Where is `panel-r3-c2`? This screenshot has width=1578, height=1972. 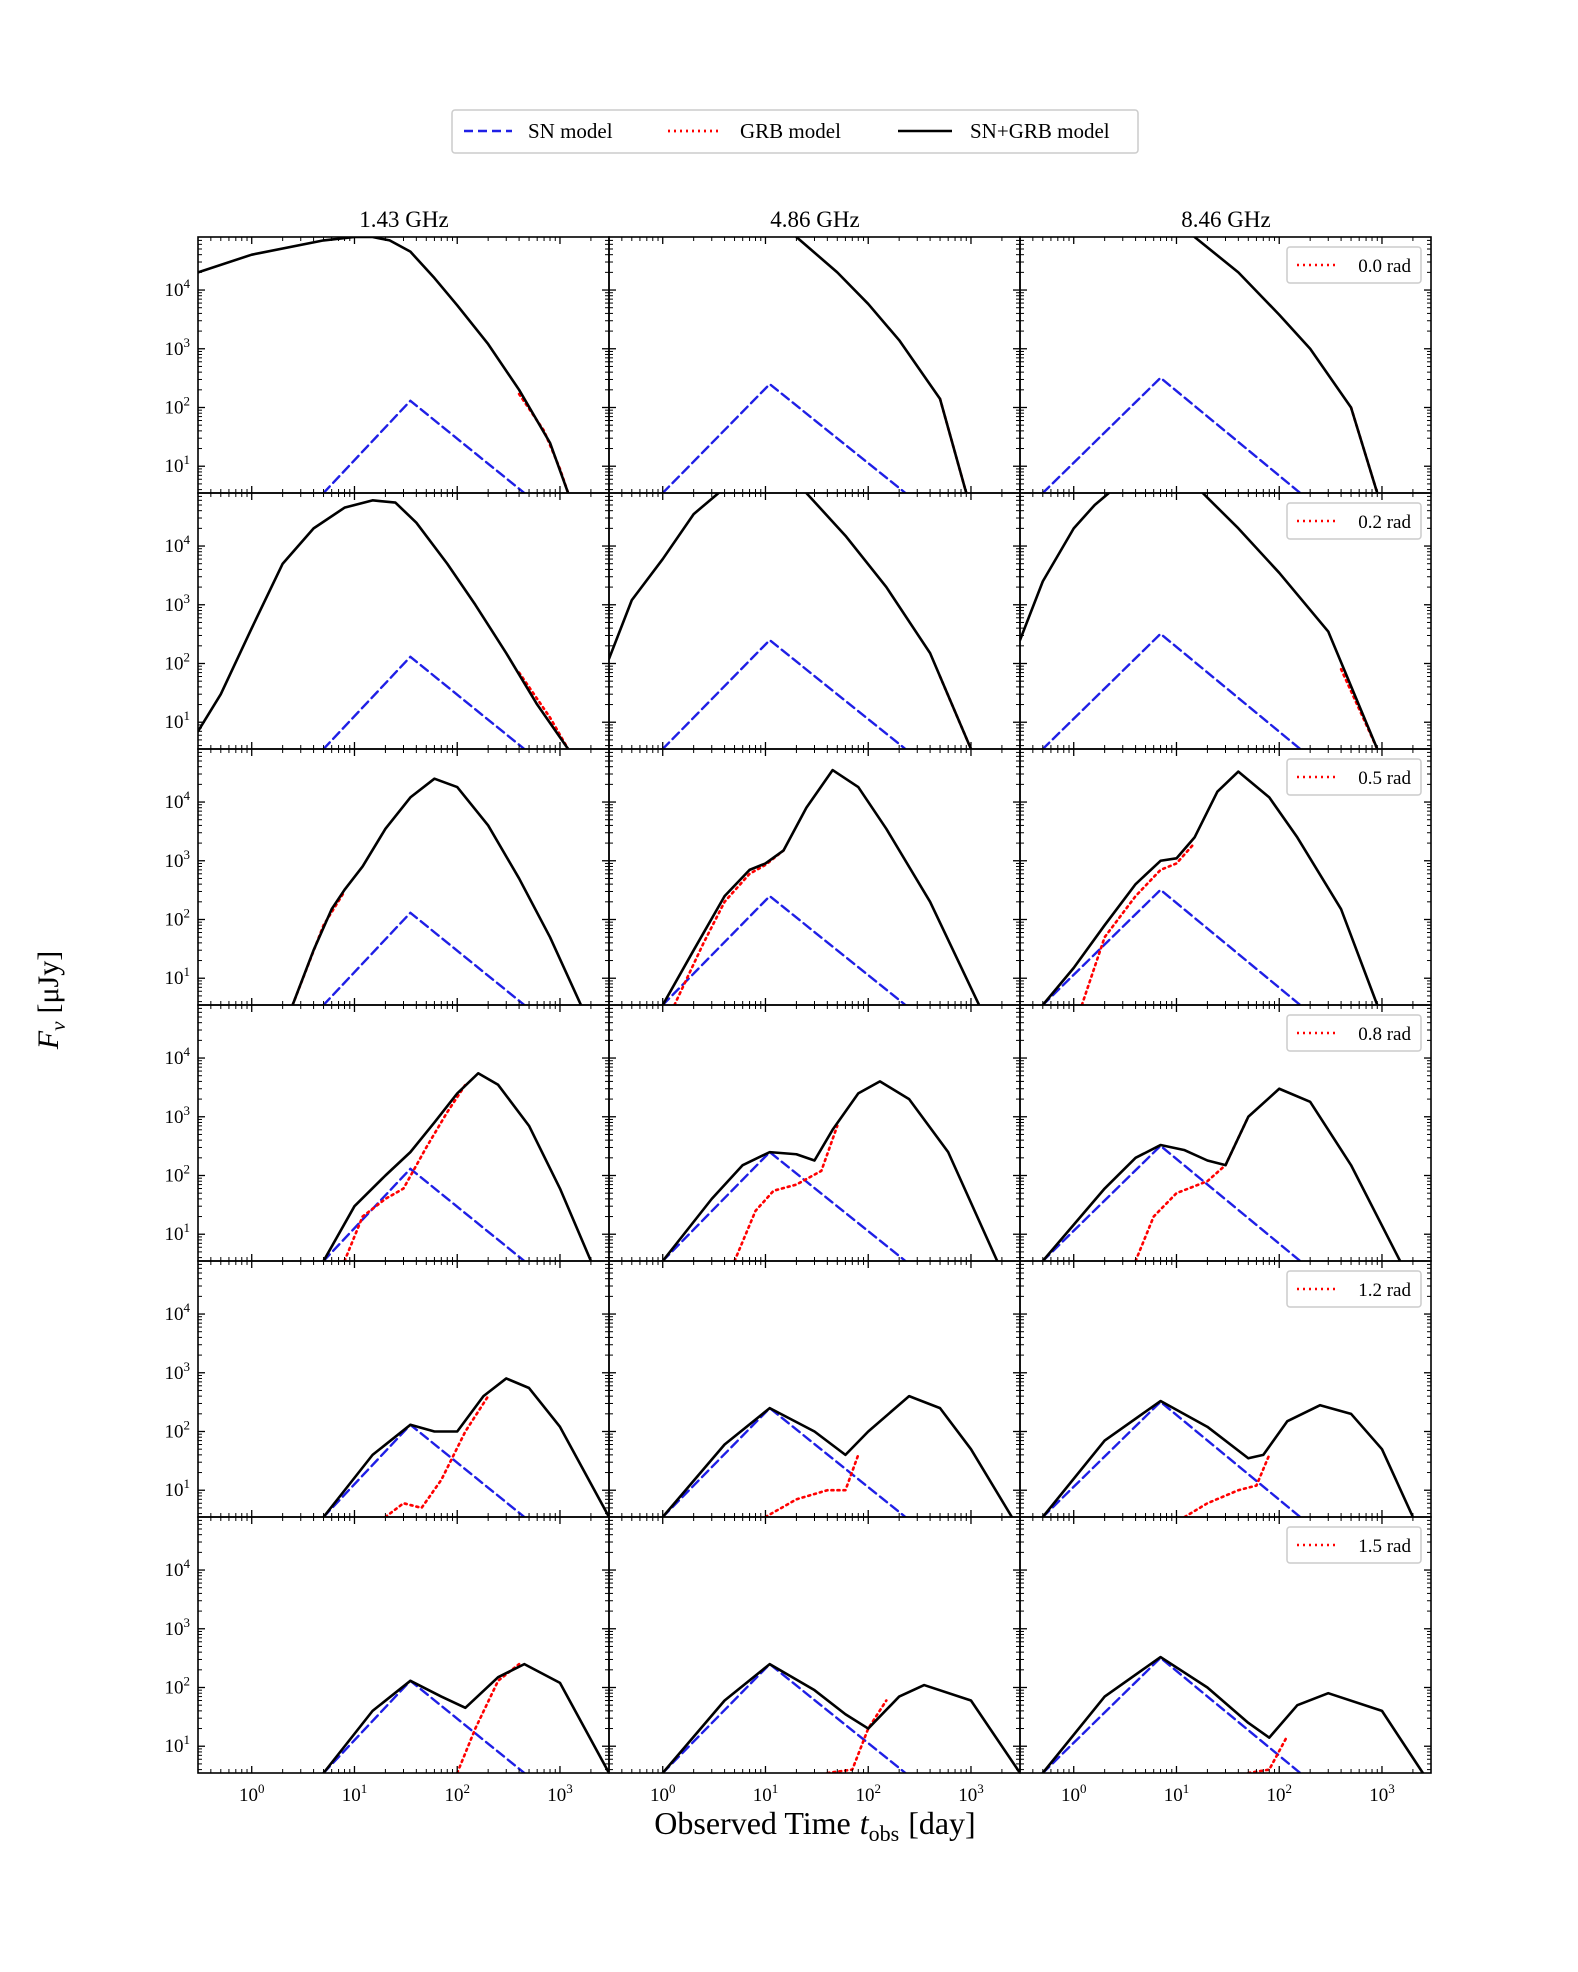
panel-r3-c2 is located at coordinates (814, 877).